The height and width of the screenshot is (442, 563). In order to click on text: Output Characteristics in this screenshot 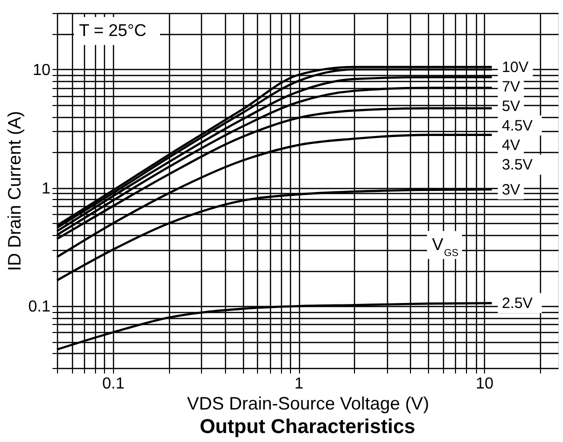, I will do `click(308, 427)`.